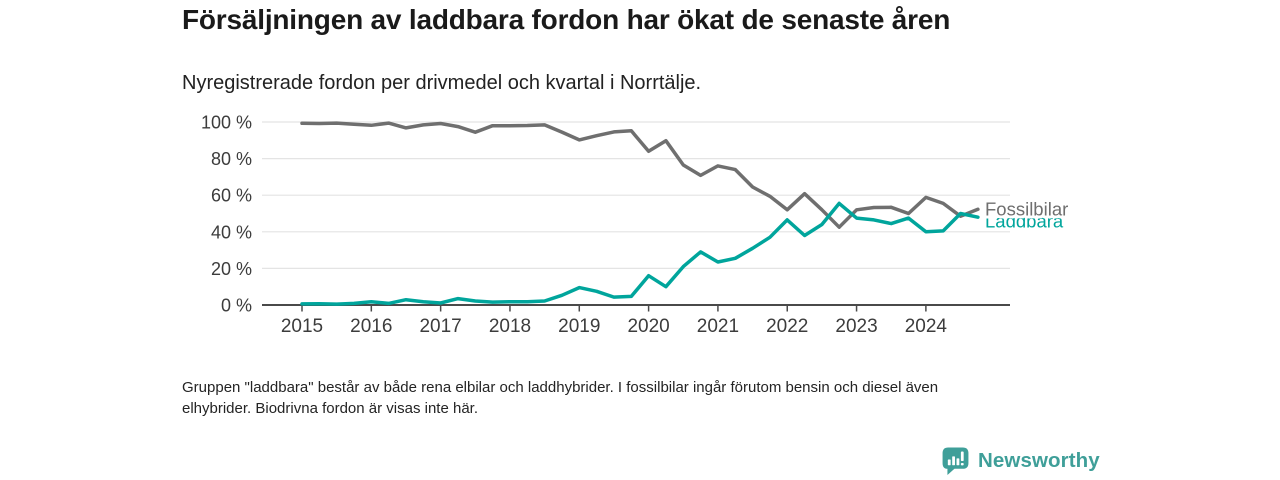 This screenshot has width=1280, height=480. What do you see at coordinates (955, 461) in the screenshot?
I see `newsworthy-speech-bubble-bar-chart-icon` at bounding box center [955, 461].